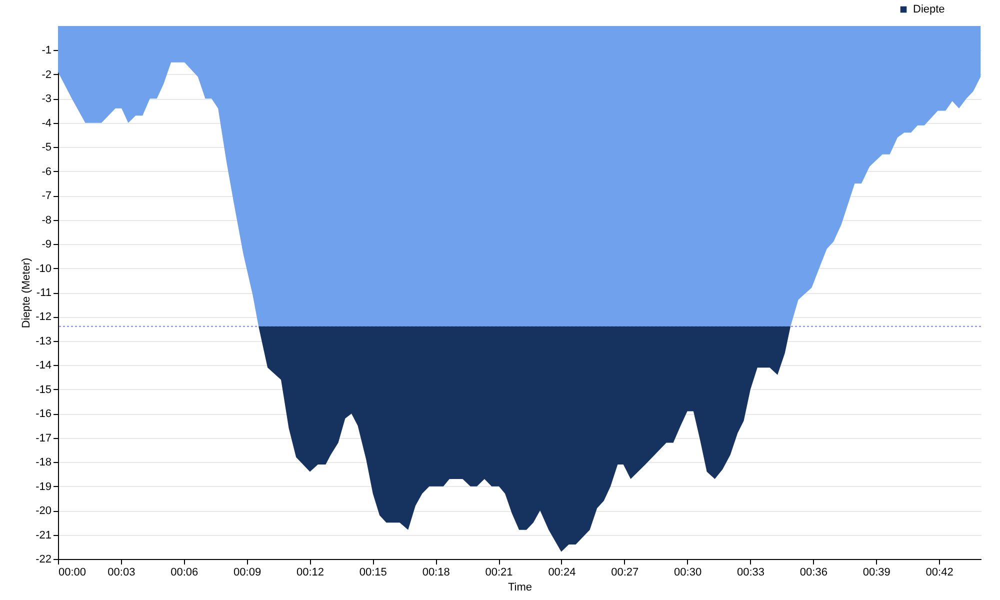  What do you see at coordinates (44, 535) in the screenshot?
I see `y-tick-label: -21` at bounding box center [44, 535].